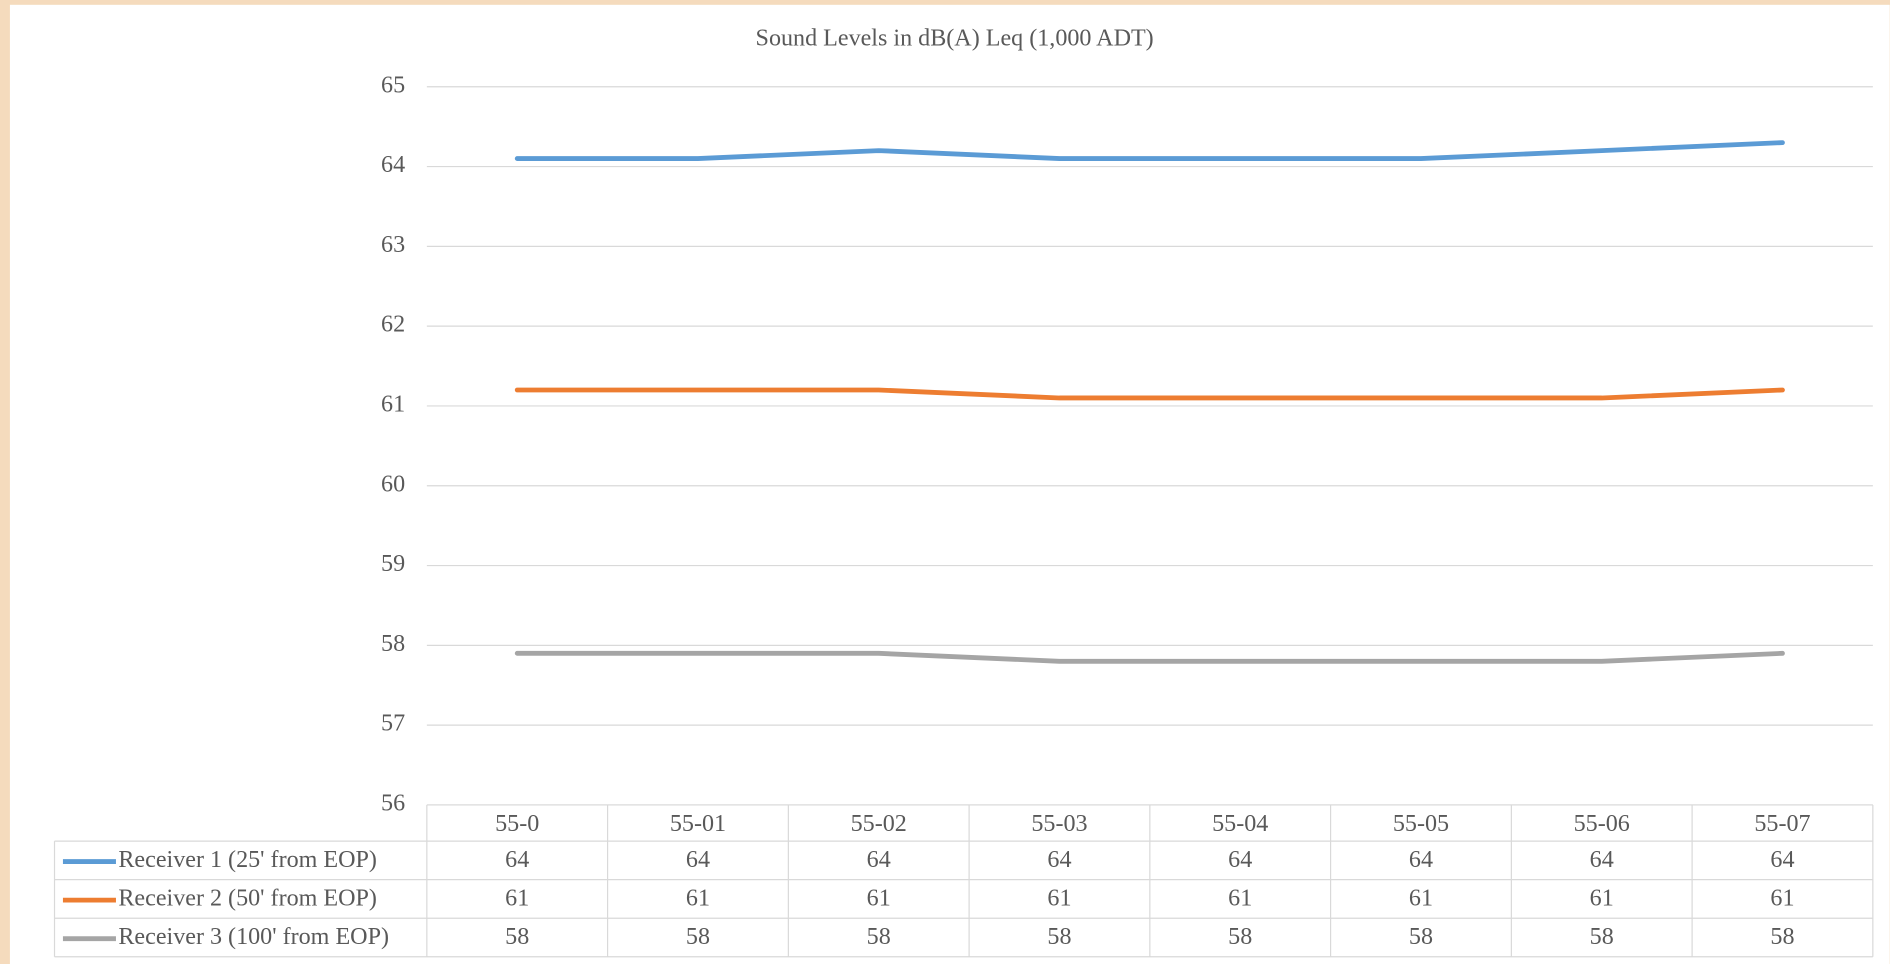 This screenshot has width=1890, height=964. I want to click on y-tick-label: 64, so click(393, 165).